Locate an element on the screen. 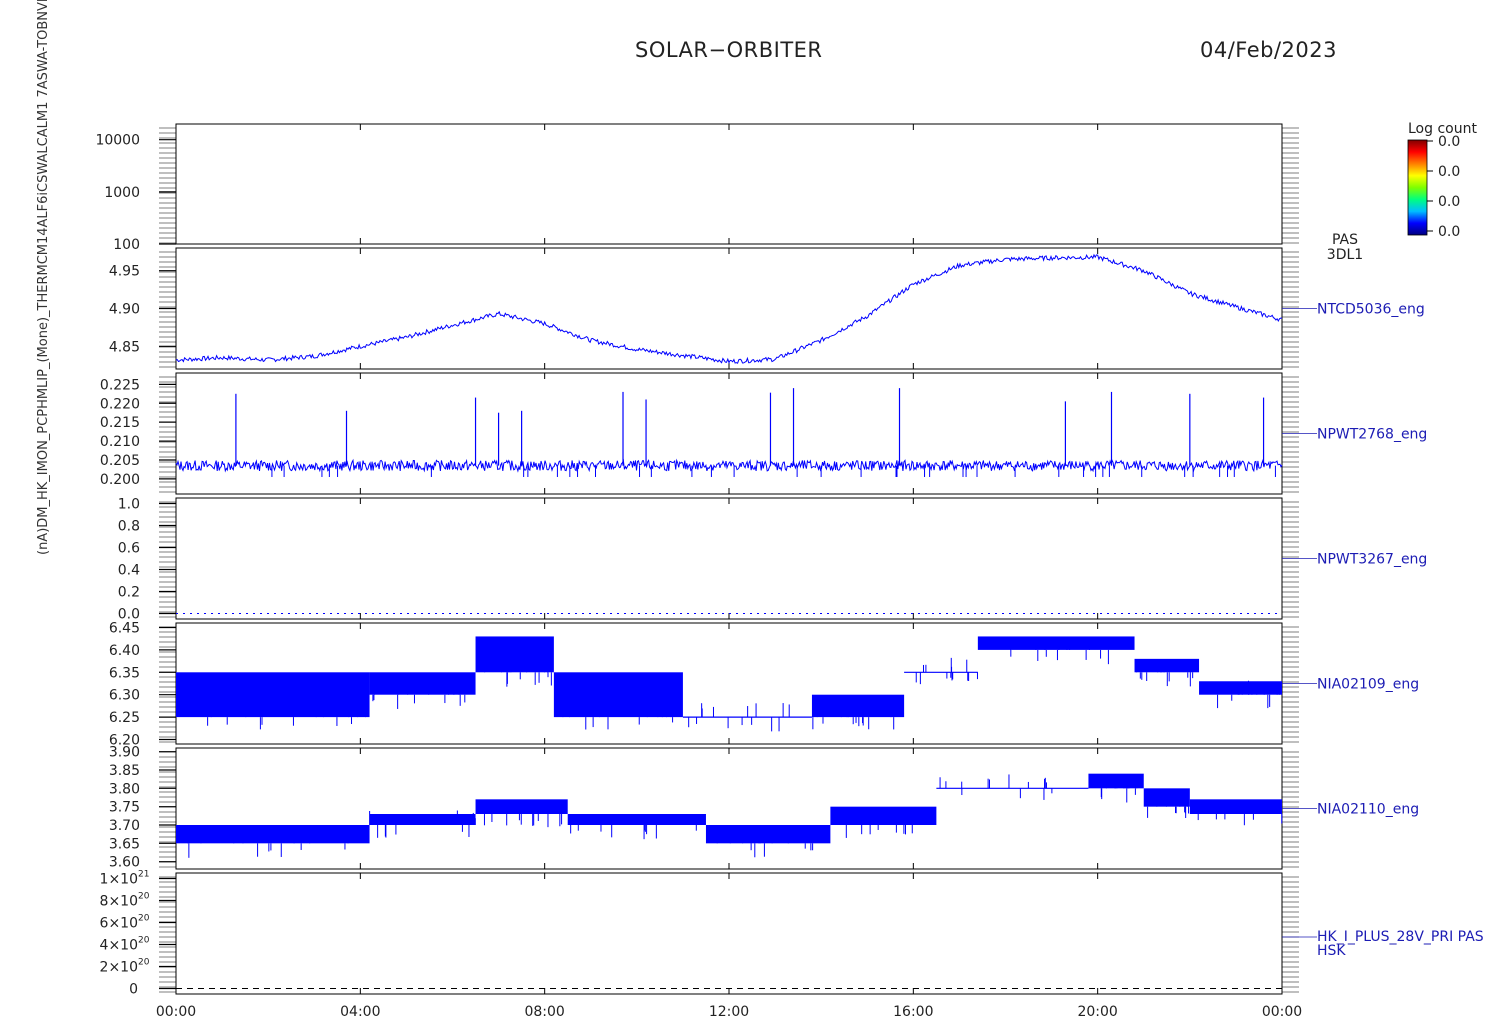 The image size is (1512, 1020). panel-label: NIA02109_eng is located at coordinates (1368, 685).